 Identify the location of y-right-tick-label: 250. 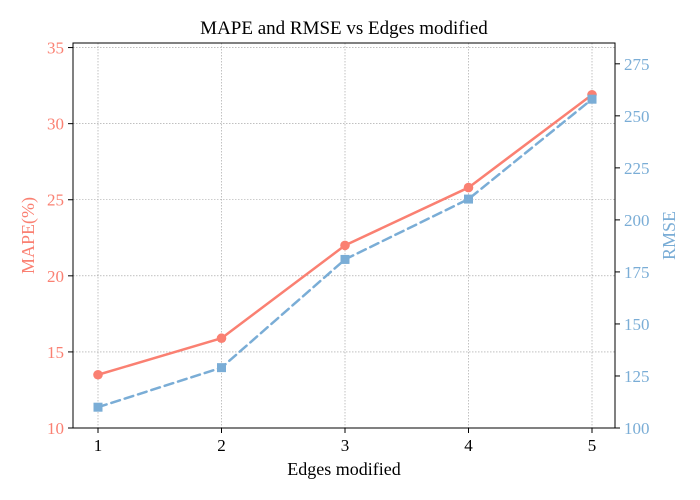
(637, 116).